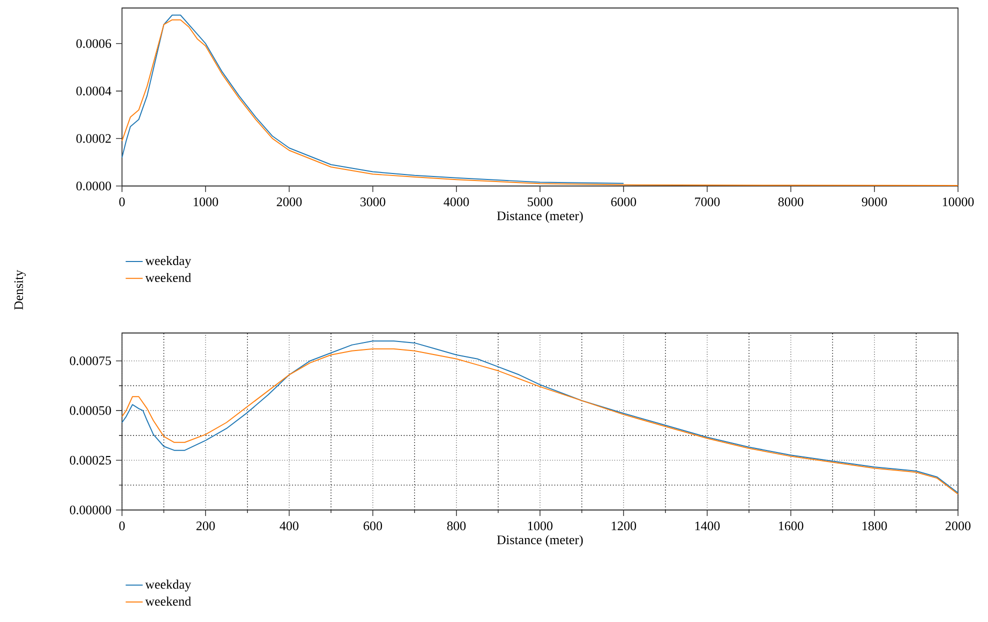 Image resolution: width=988 pixels, height=622 pixels. Describe the element at coordinates (373, 202) in the screenshot. I see `x-tick-label: 3000` at that location.